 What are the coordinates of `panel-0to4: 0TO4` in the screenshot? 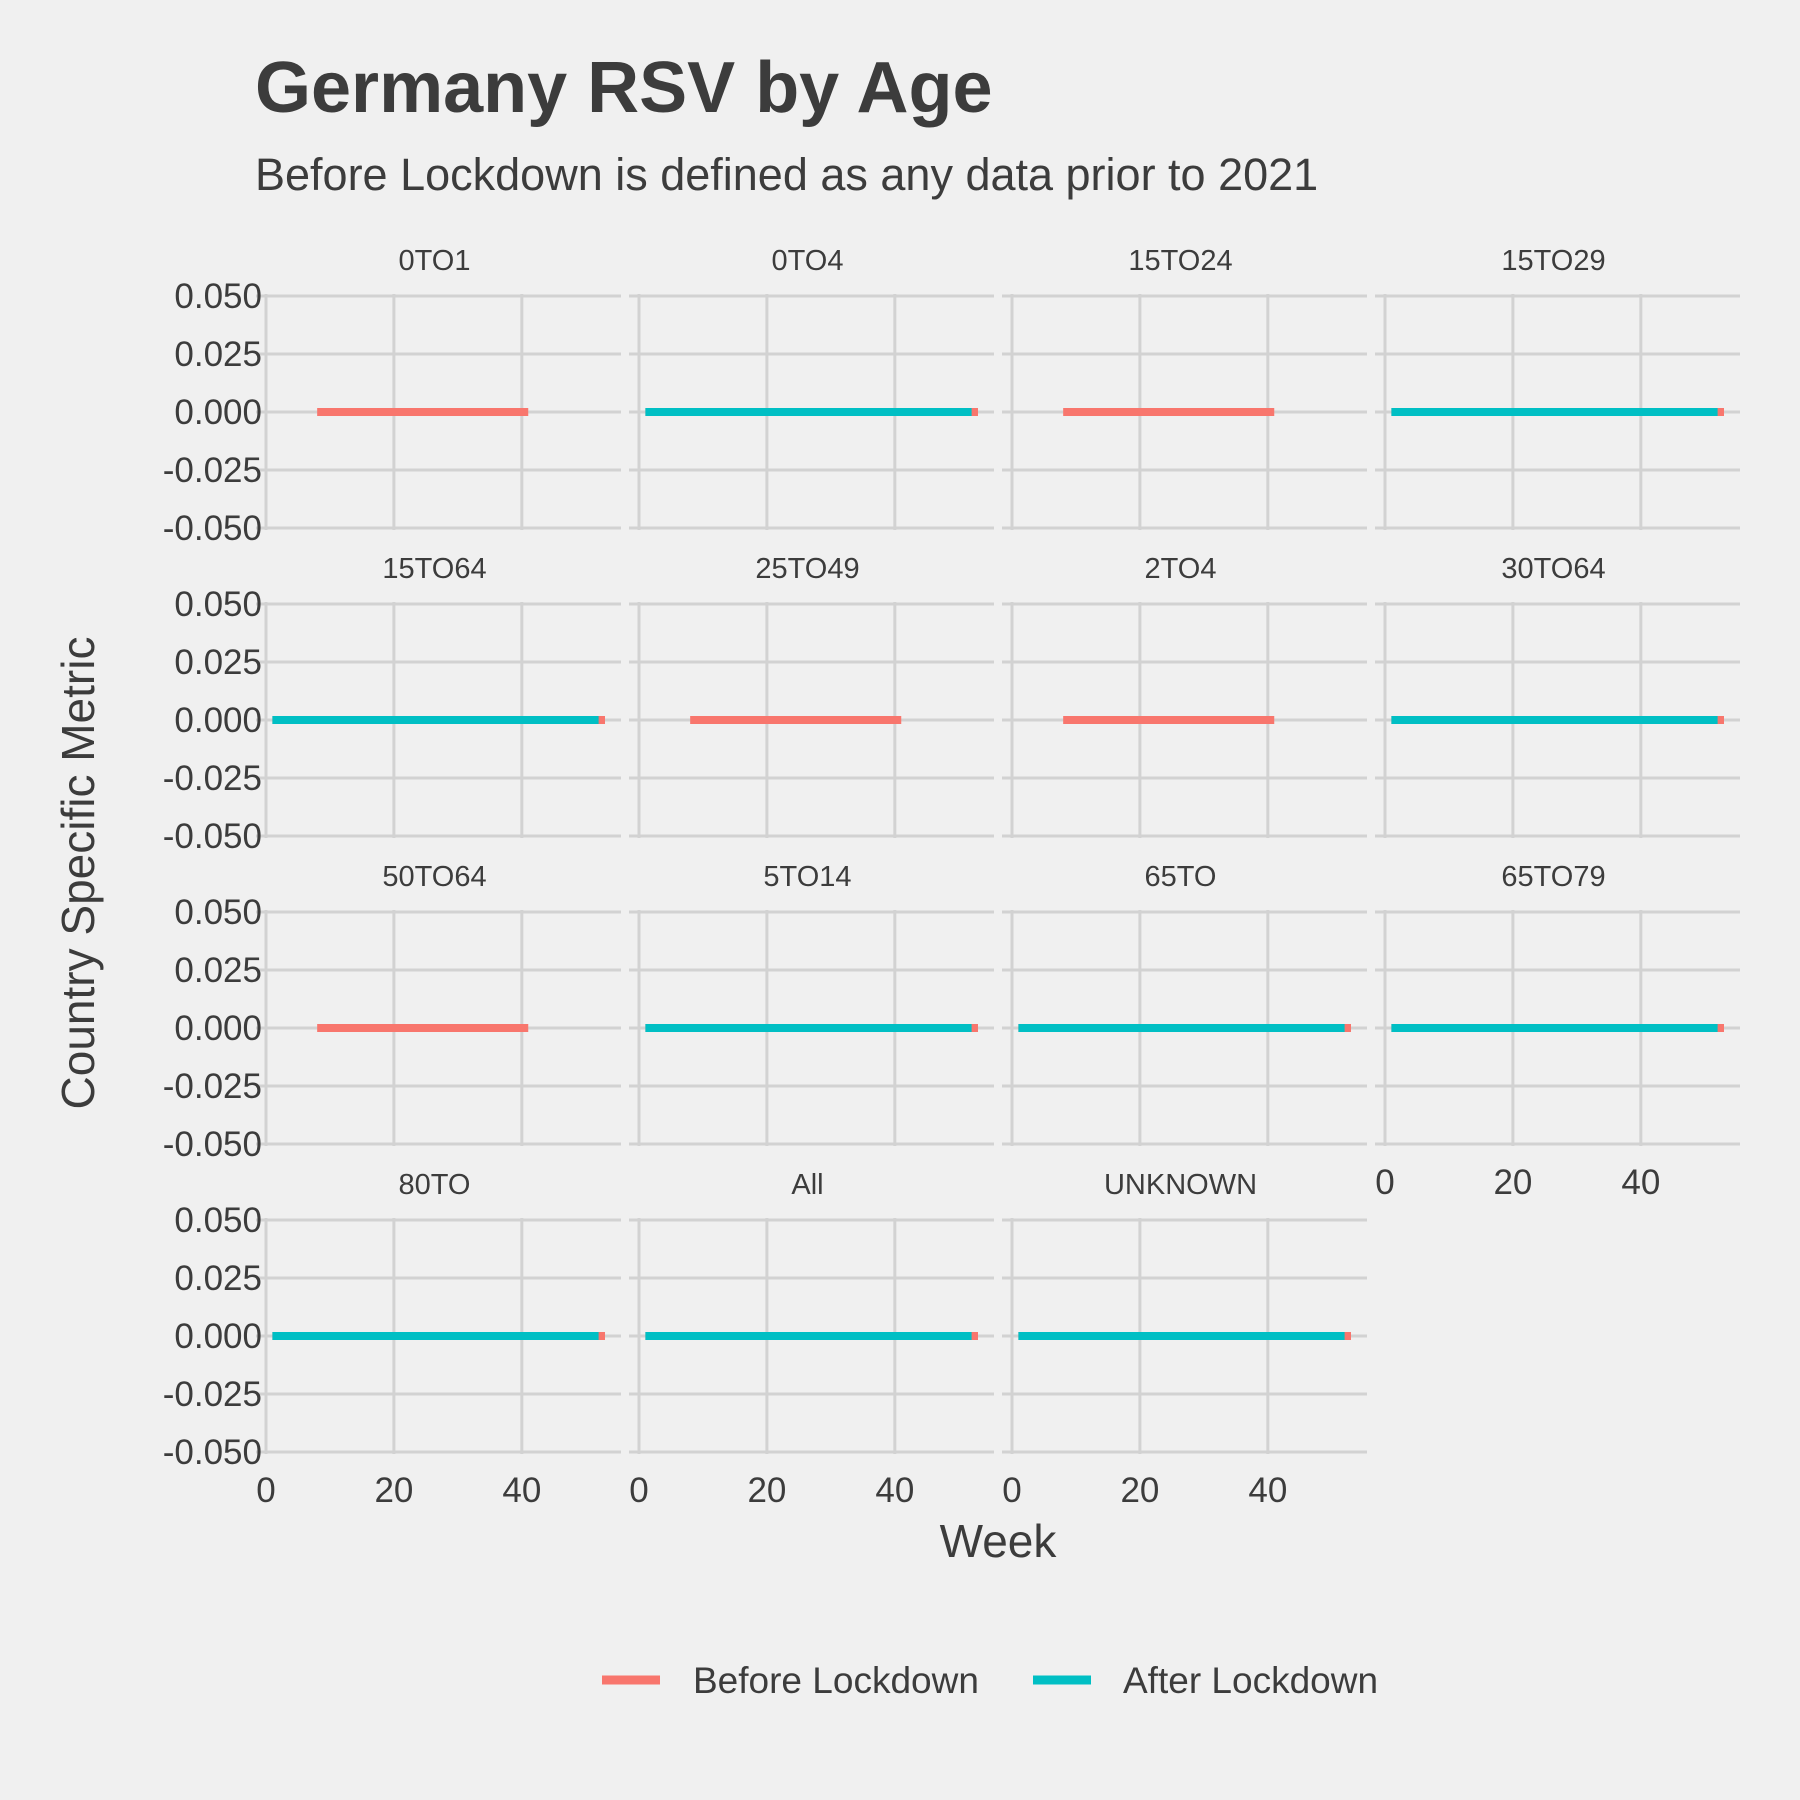 It's located at (811, 387).